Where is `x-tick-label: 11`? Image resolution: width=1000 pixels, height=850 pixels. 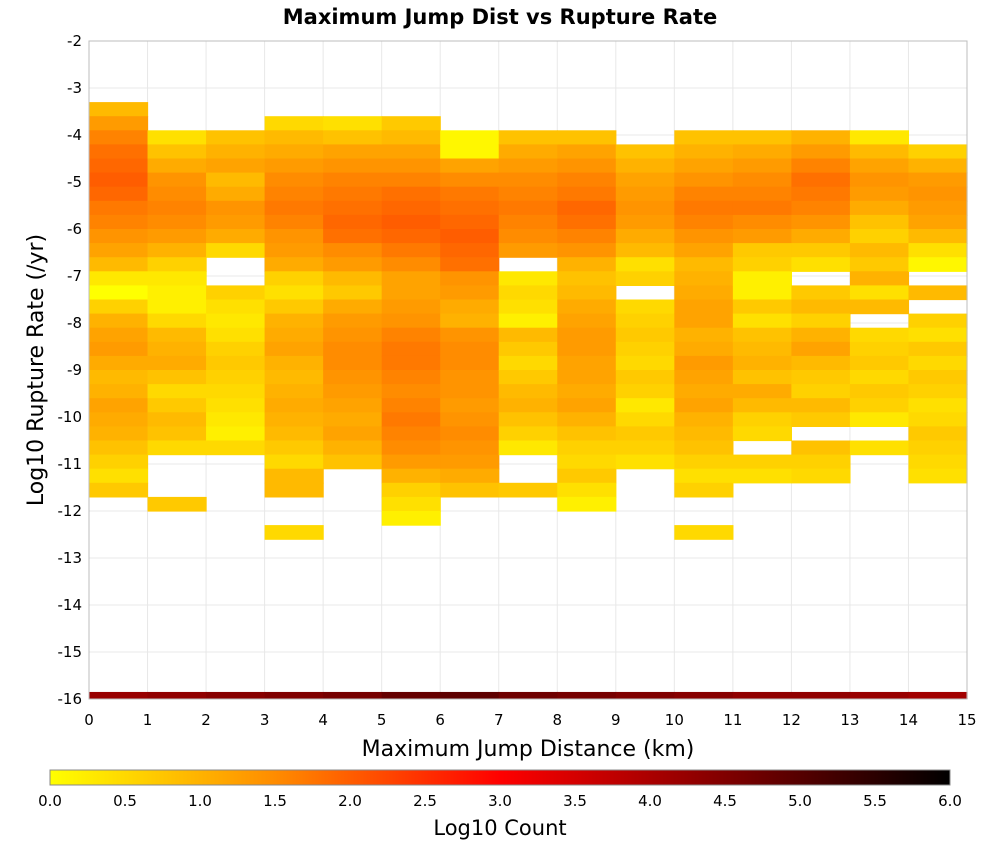
x-tick-label: 11 is located at coordinates (732, 720).